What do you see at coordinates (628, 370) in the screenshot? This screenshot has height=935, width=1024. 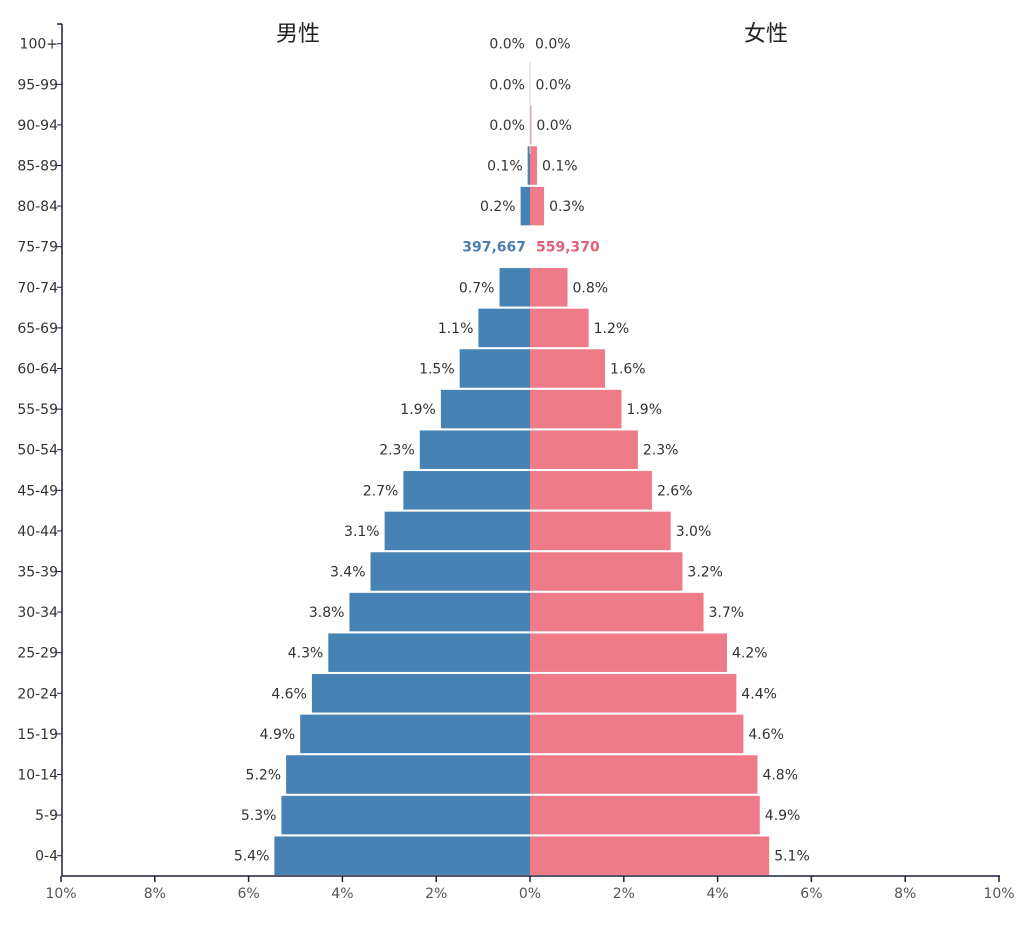 I see `female-value-label: 1.6%` at bounding box center [628, 370].